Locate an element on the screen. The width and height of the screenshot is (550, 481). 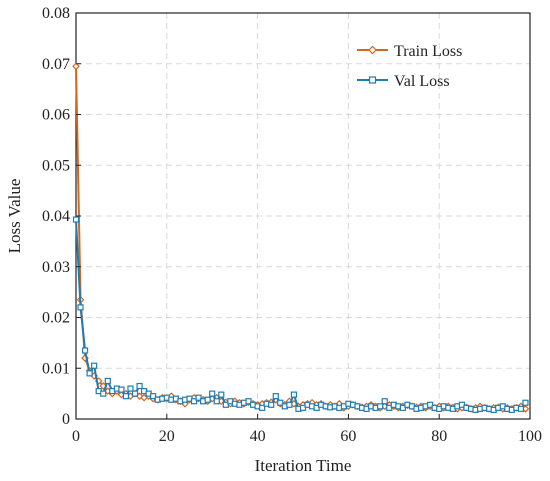
y-tick-label: 0.06 is located at coordinates (56, 115).